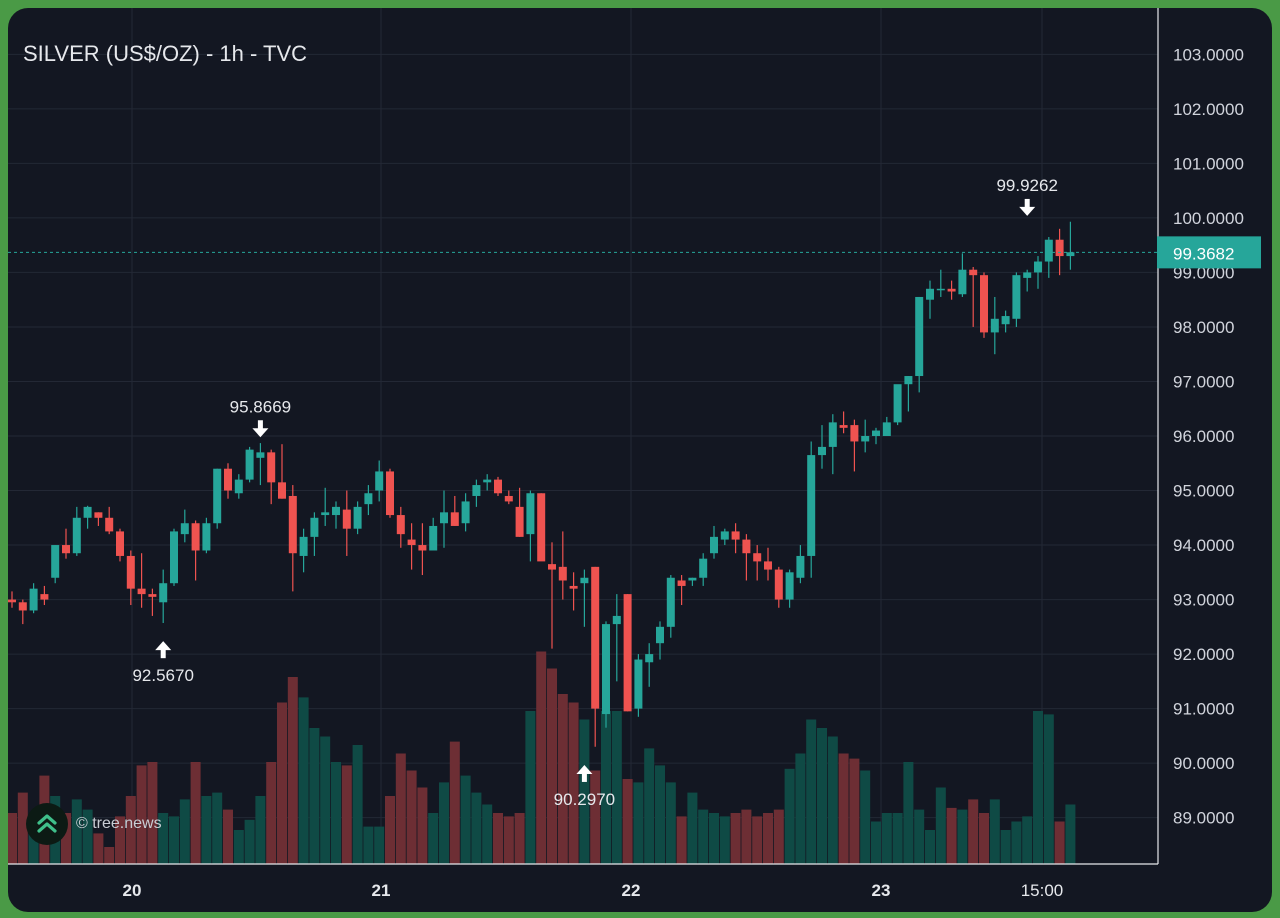 The width and height of the screenshot is (1280, 918). What do you see at coordinates (1203, 709) in the screenshot?
I see `y-tick-label: 91.0000` at bounding box center [1203, 709].